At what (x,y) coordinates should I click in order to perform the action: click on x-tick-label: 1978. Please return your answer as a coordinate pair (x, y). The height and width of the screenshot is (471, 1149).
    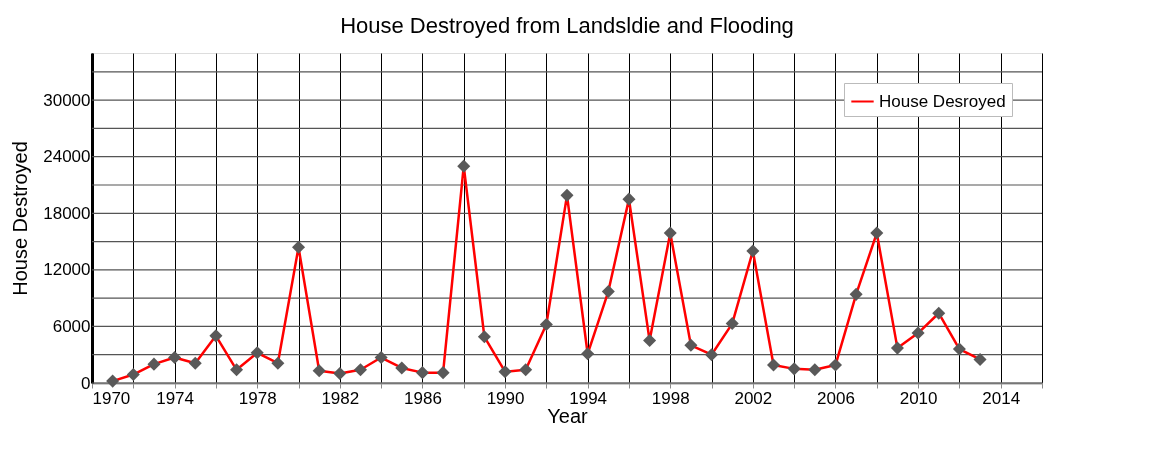
    Looking at the image, I should click on (257, 398).